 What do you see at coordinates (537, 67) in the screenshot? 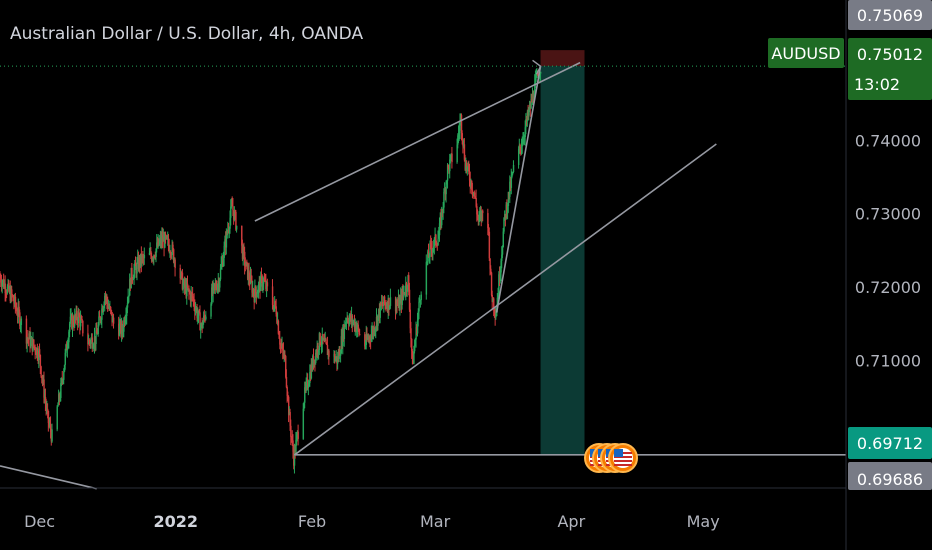
I see `rally-arrow-head` at bounding box center [537, 67].